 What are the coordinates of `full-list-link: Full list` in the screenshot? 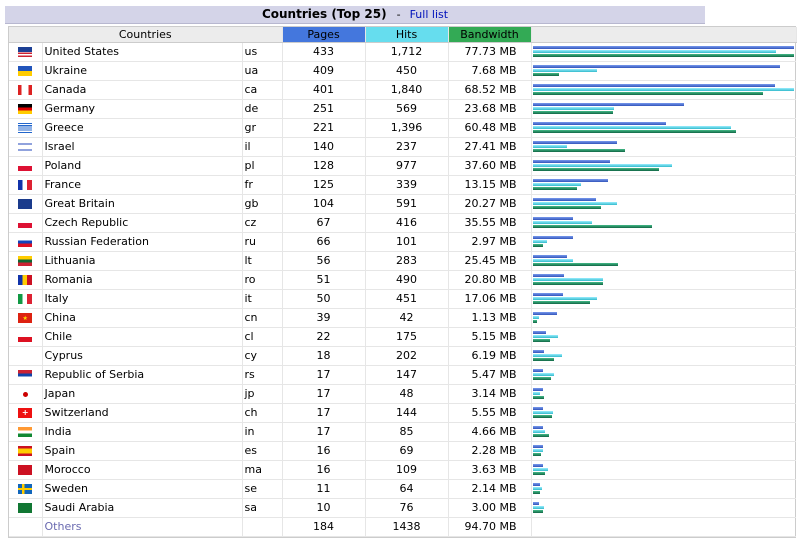 It's located at (429, 14).